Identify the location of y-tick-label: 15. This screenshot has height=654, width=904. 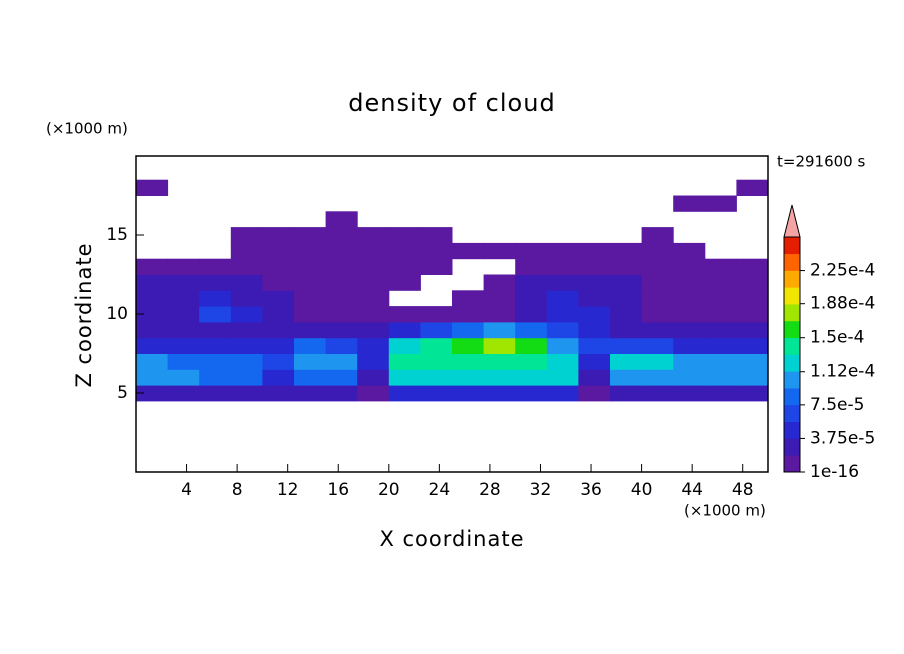
(117, 235).